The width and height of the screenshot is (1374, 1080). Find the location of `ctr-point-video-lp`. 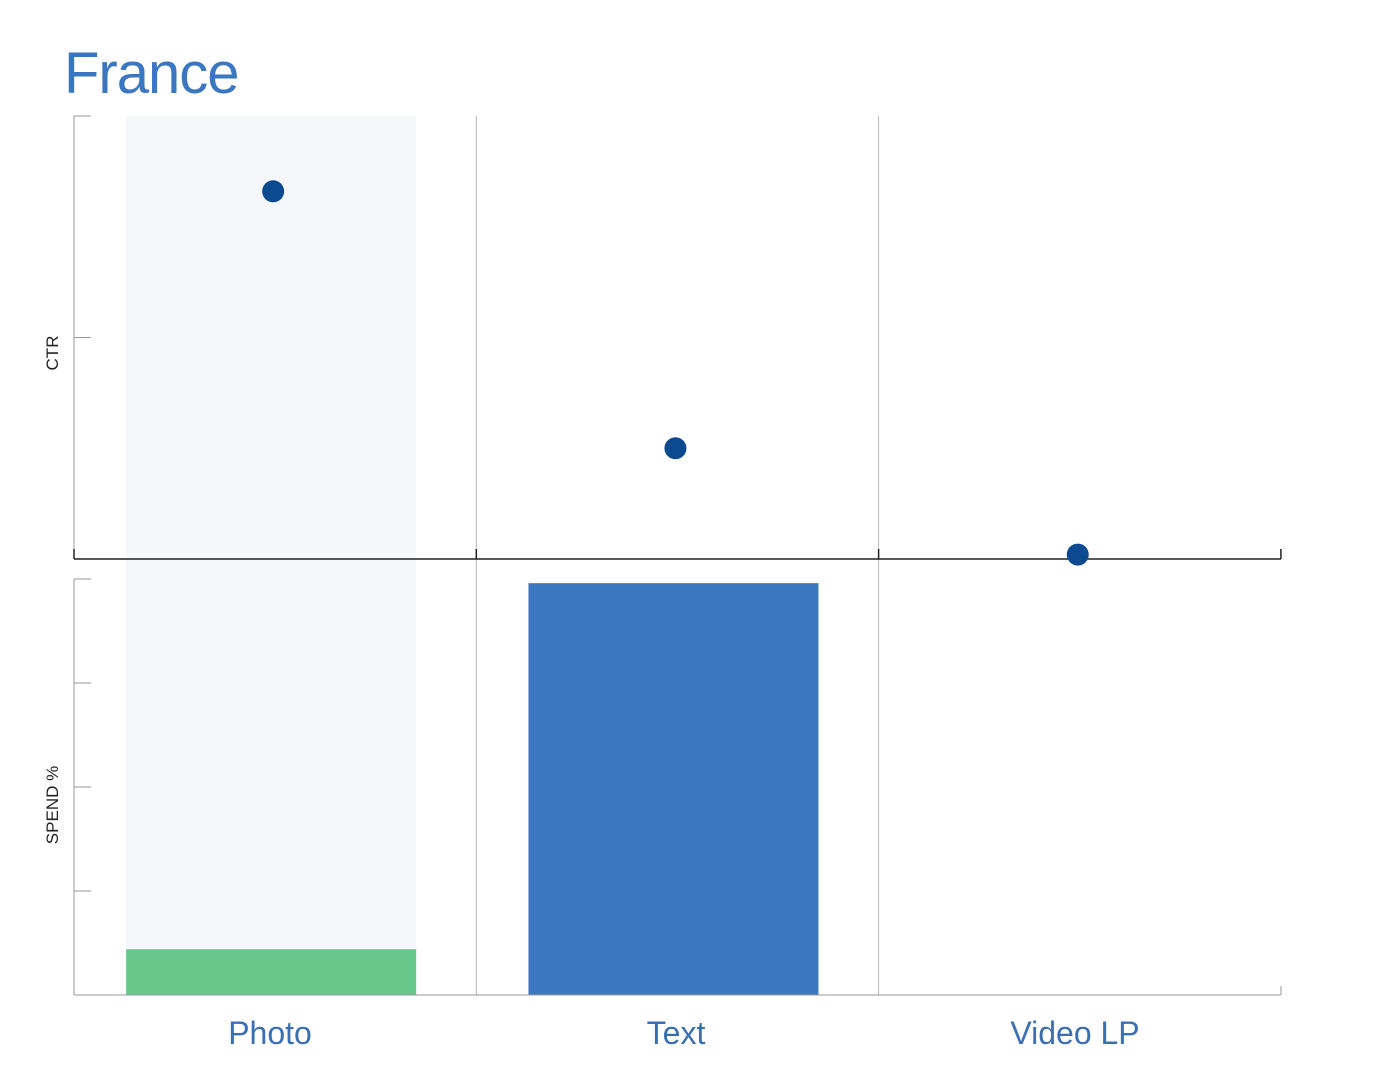

ctr-point-video-lp is located at coordinates (1077, 554).